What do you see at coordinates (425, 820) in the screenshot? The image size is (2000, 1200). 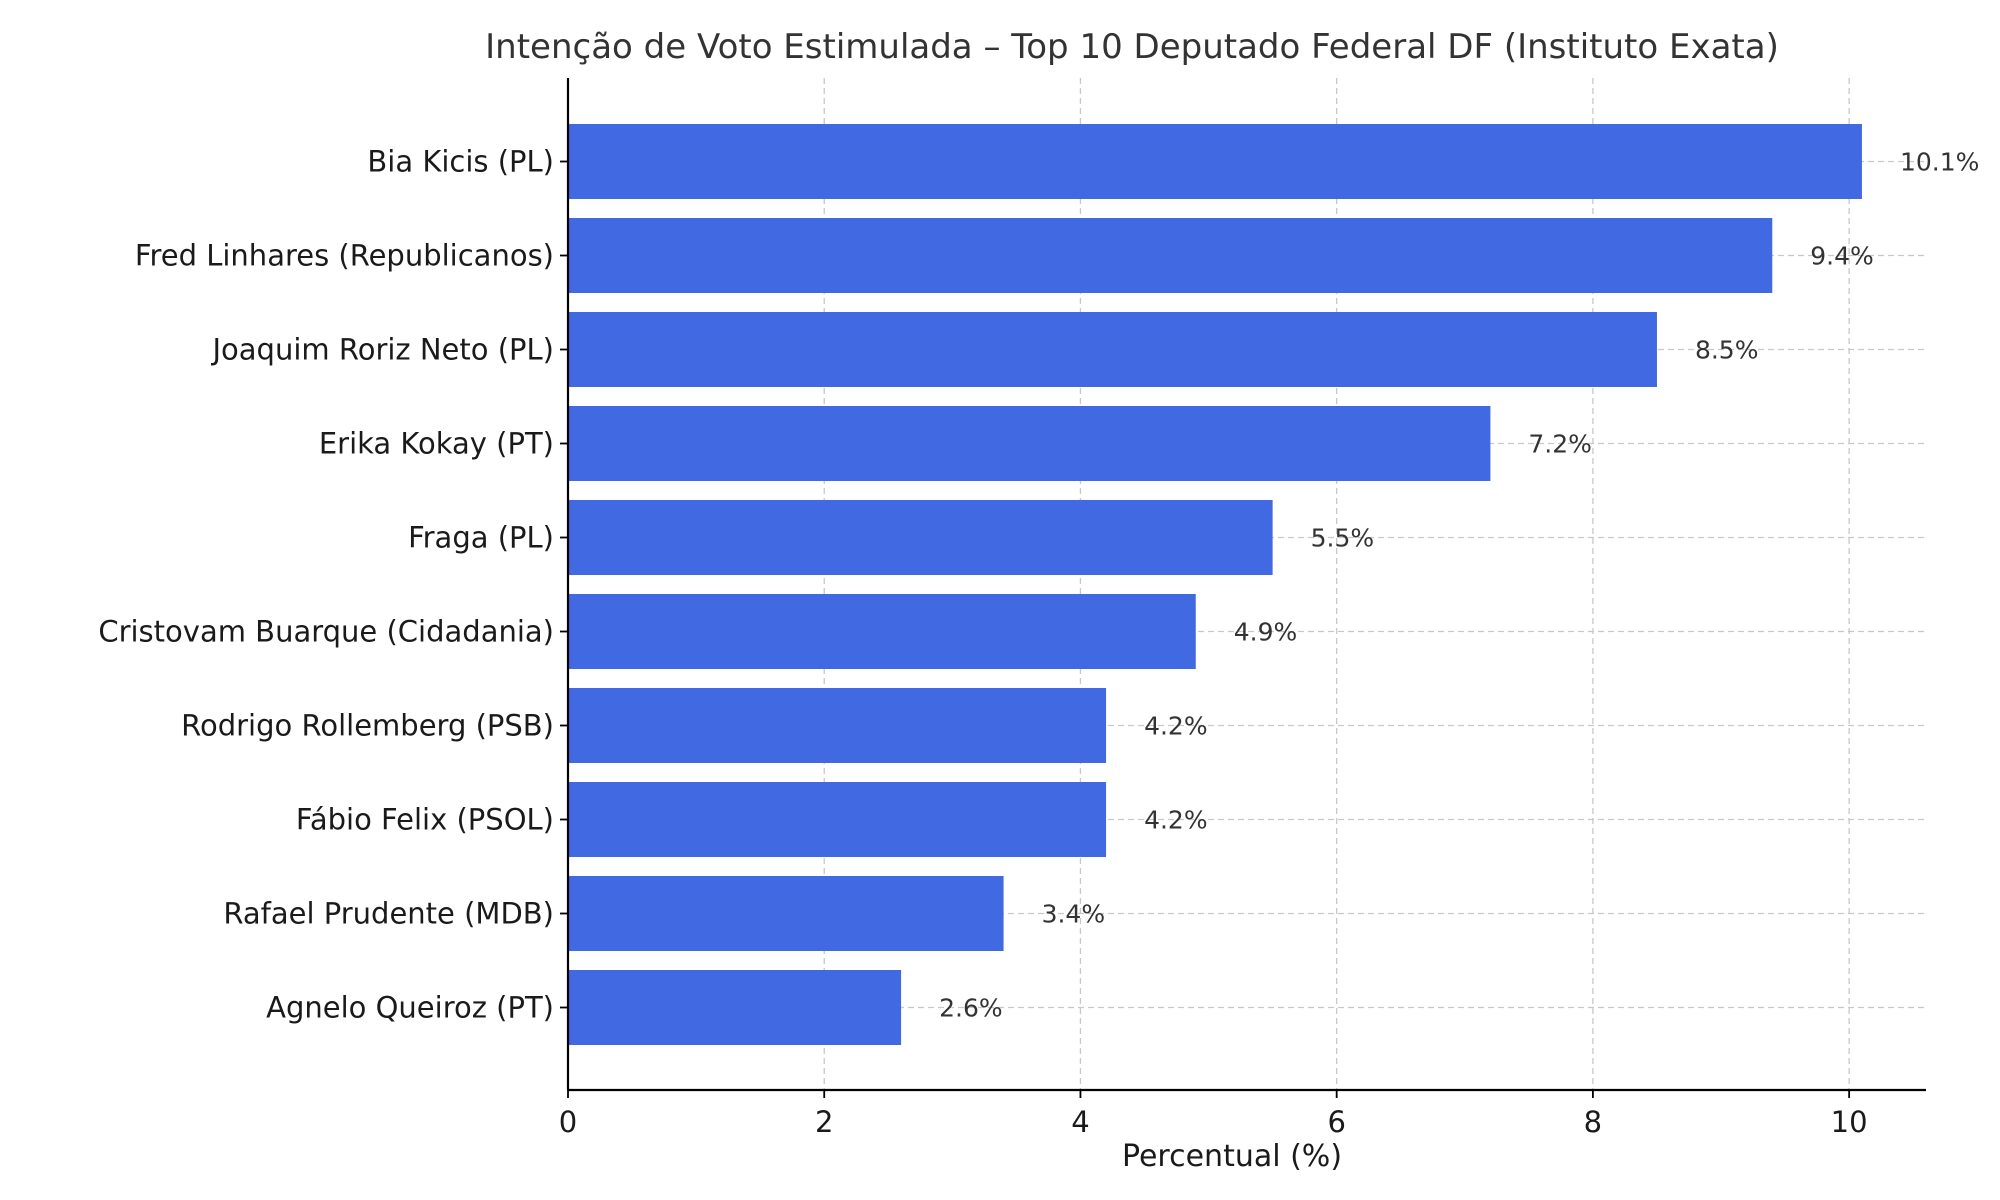 I see `category-label: Fábio Felix (PSOL)` at bounding box center [425, 820].